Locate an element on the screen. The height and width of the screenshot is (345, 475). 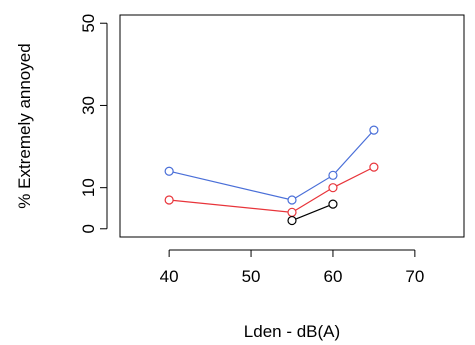
y-axis: 0 10 30 50 is located at coordinates (93, 124).